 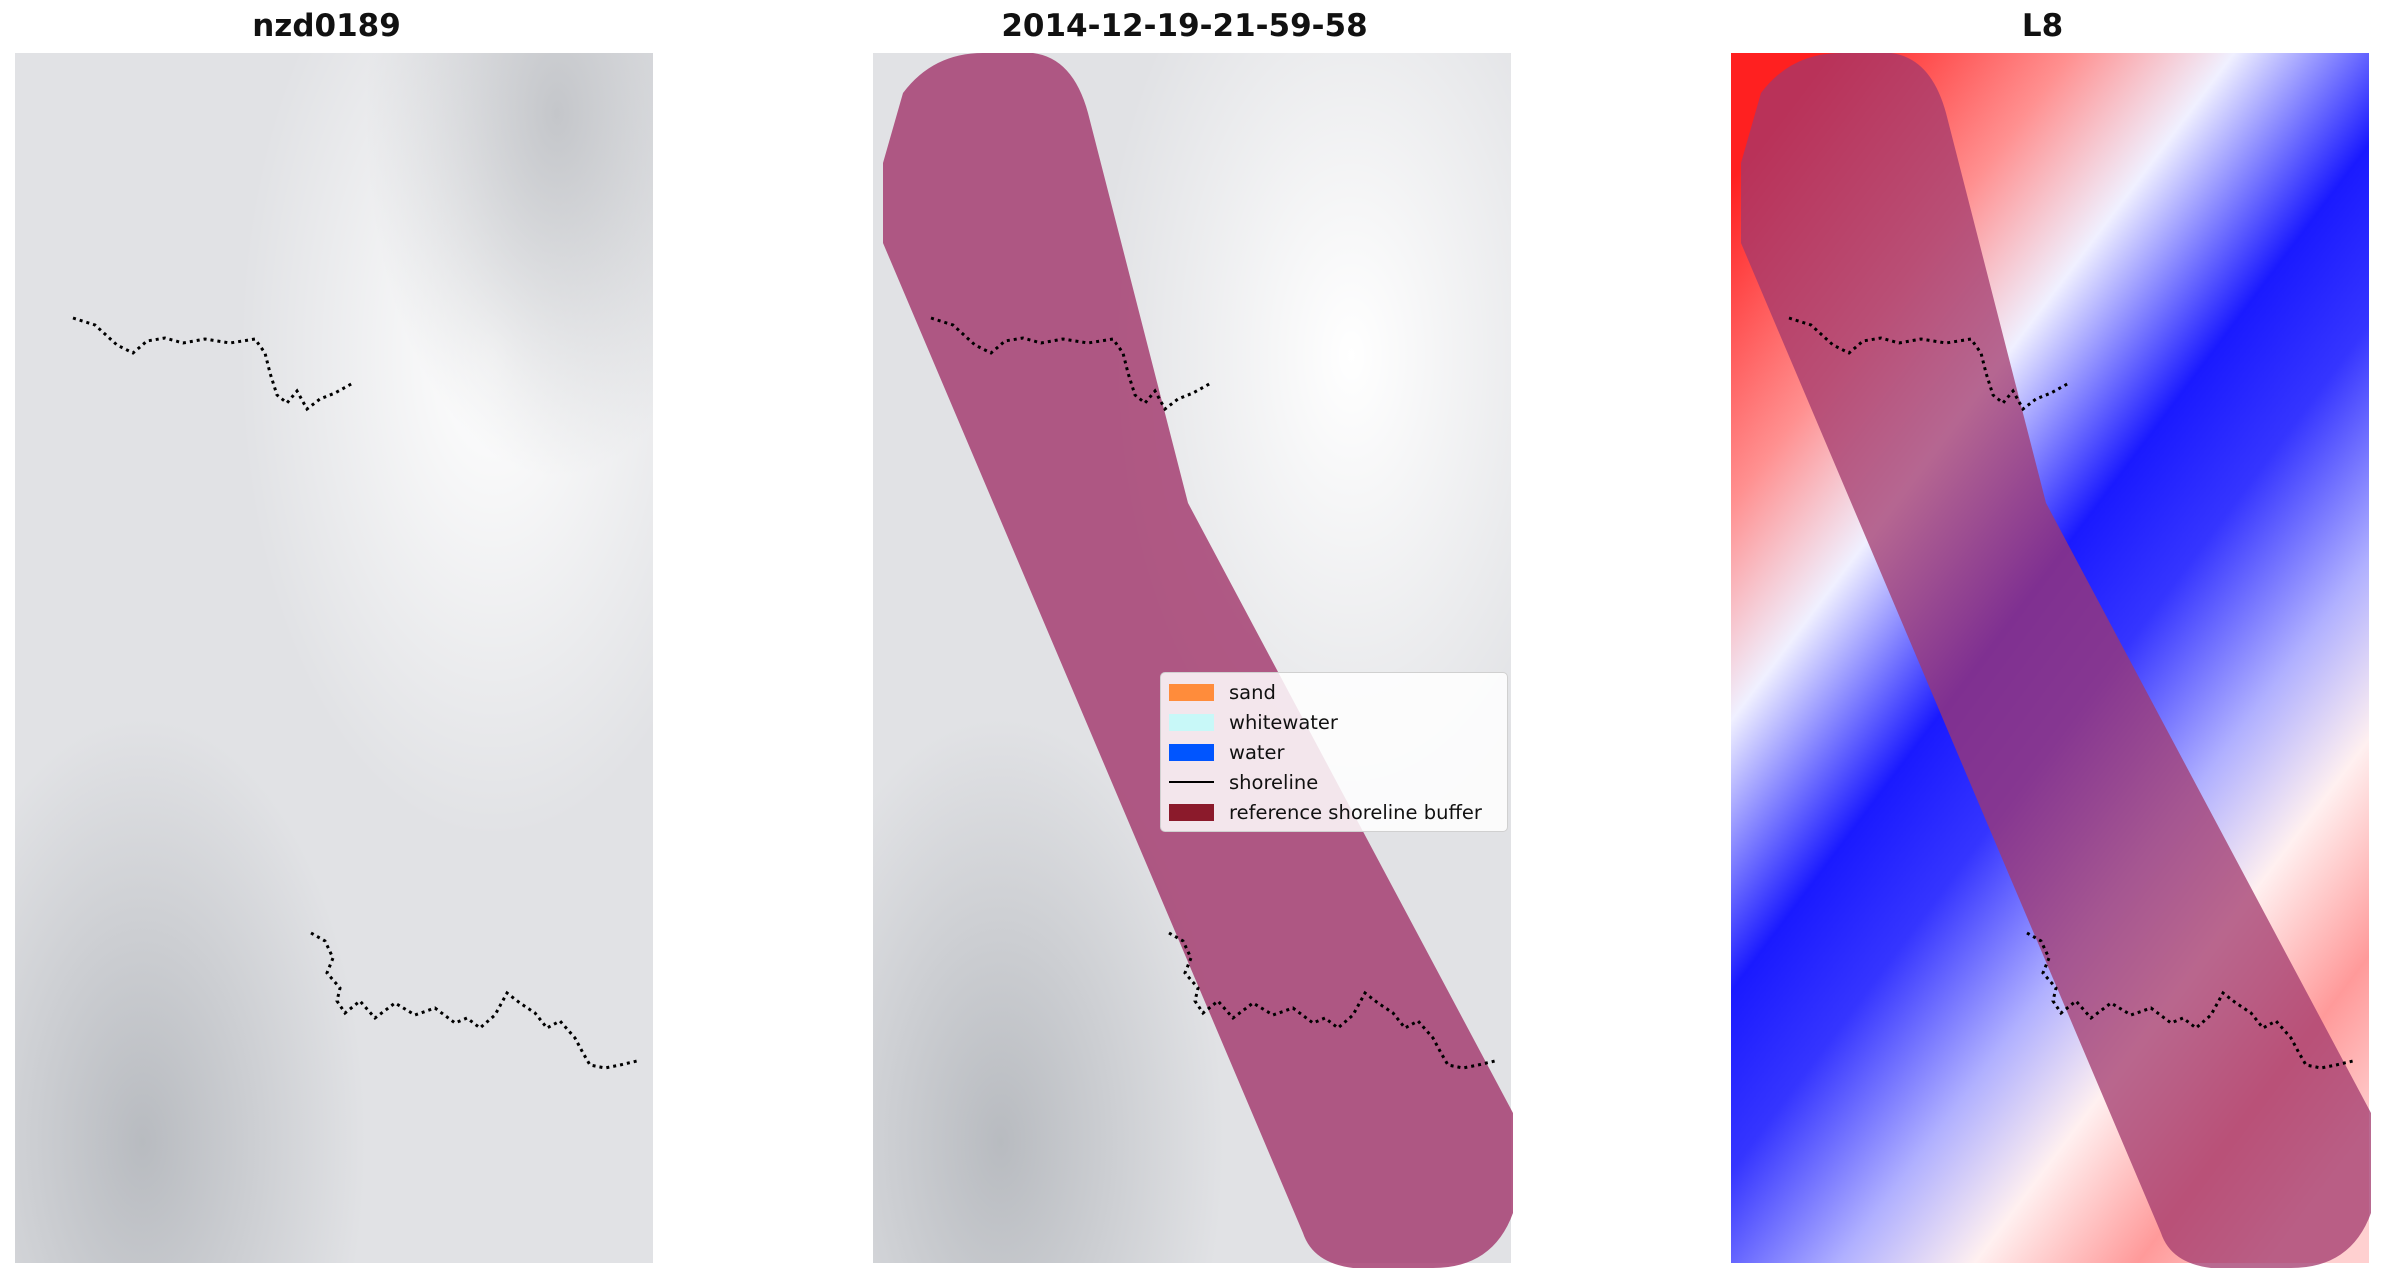 I want to click on panel-title: 2014-12-19-21-59-58, so click(x=1184, y=26).